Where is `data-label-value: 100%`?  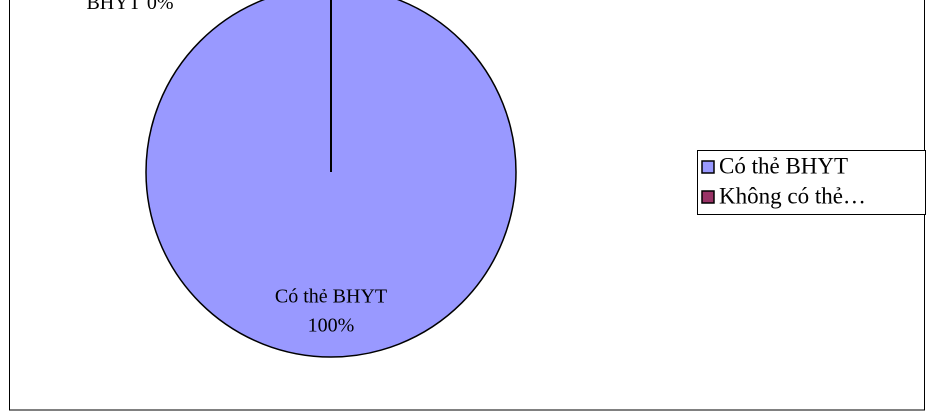
data-label-value: 100% is located at coordinates (331, 326).